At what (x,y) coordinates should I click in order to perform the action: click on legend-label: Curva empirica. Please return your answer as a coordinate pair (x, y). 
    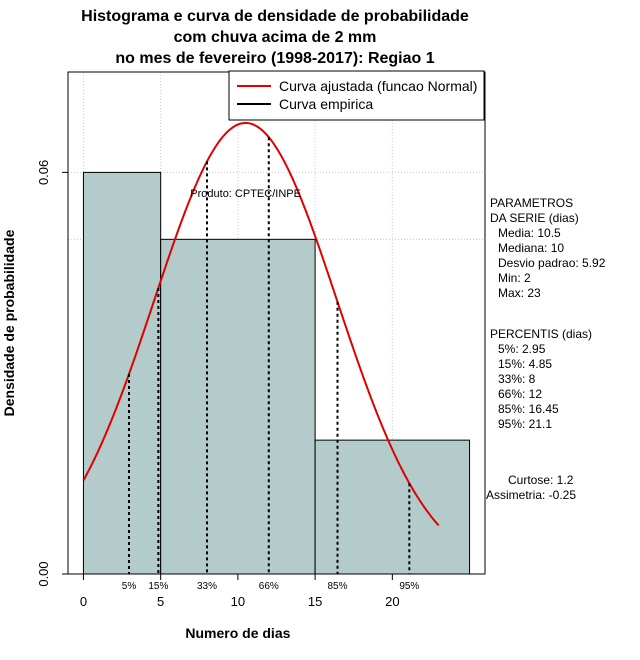
    Looking at the image, I should click on (326, 104).